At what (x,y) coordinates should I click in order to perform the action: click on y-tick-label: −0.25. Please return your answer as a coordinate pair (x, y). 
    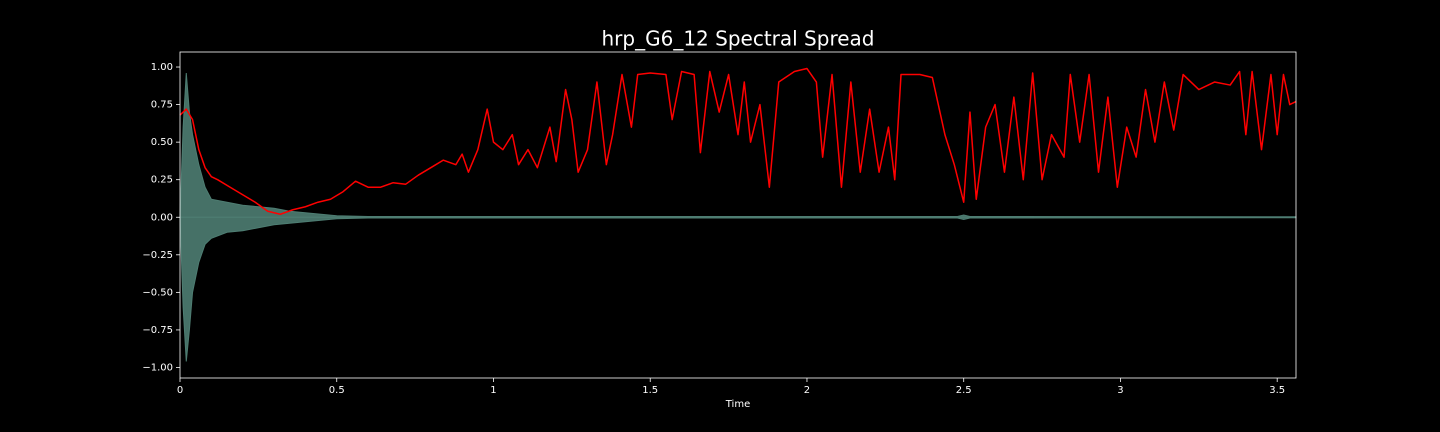
    Looking at the image, I should click on (157, 255).